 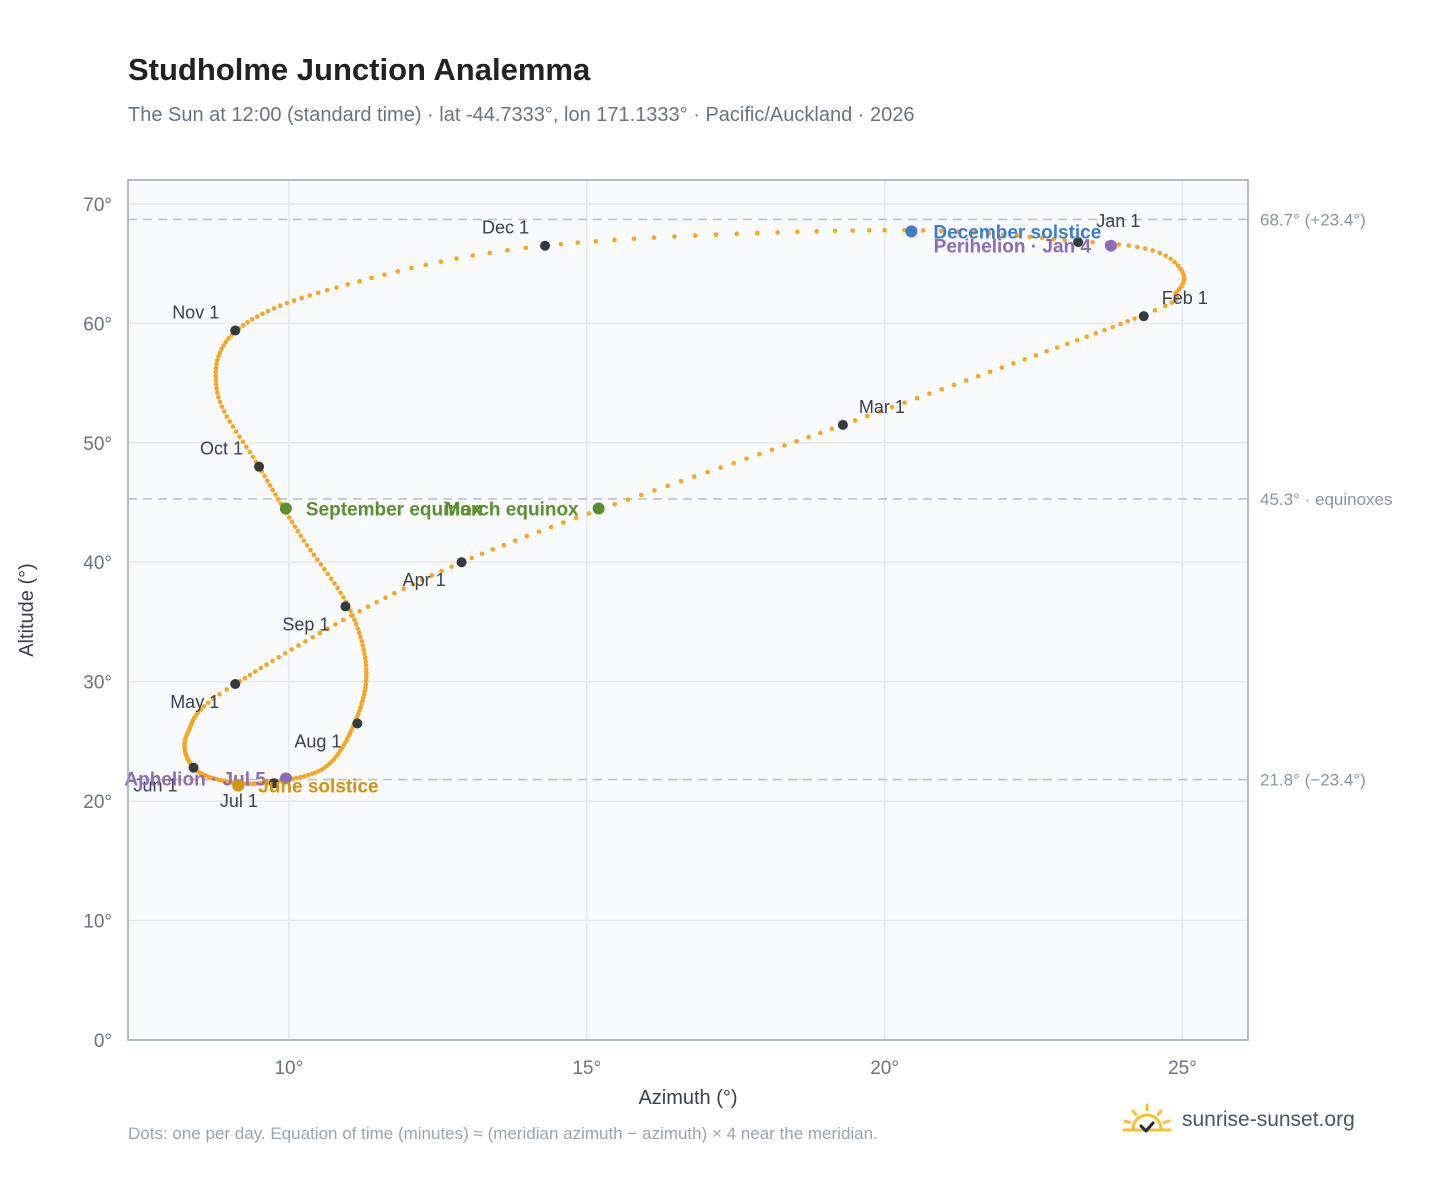 What do you see at coordinates (1237, 1120) in the screenshot?
I see `brand: sunrise-sunset.org` at bounding box center [1237, 1120].